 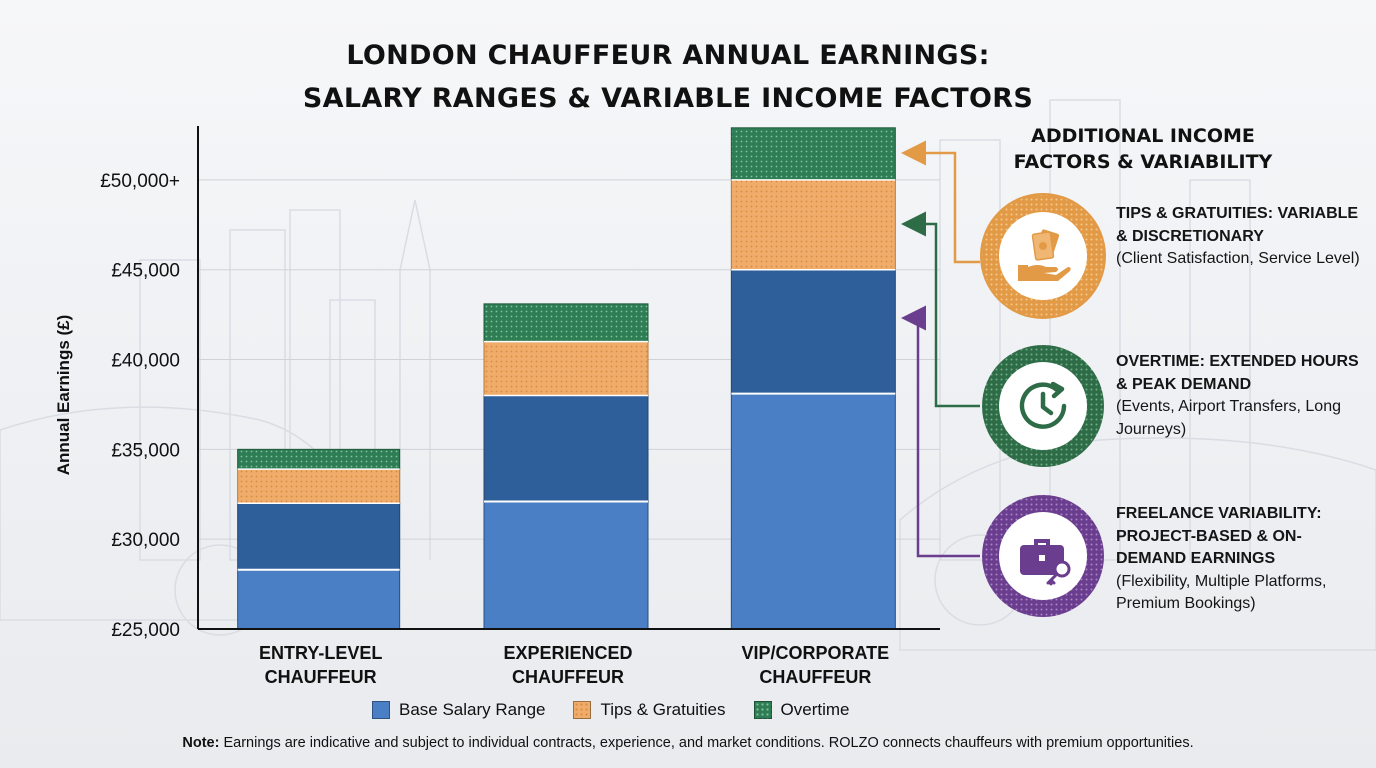 I want to click on overtime-circle-inner, so click(x=1043, y=406).